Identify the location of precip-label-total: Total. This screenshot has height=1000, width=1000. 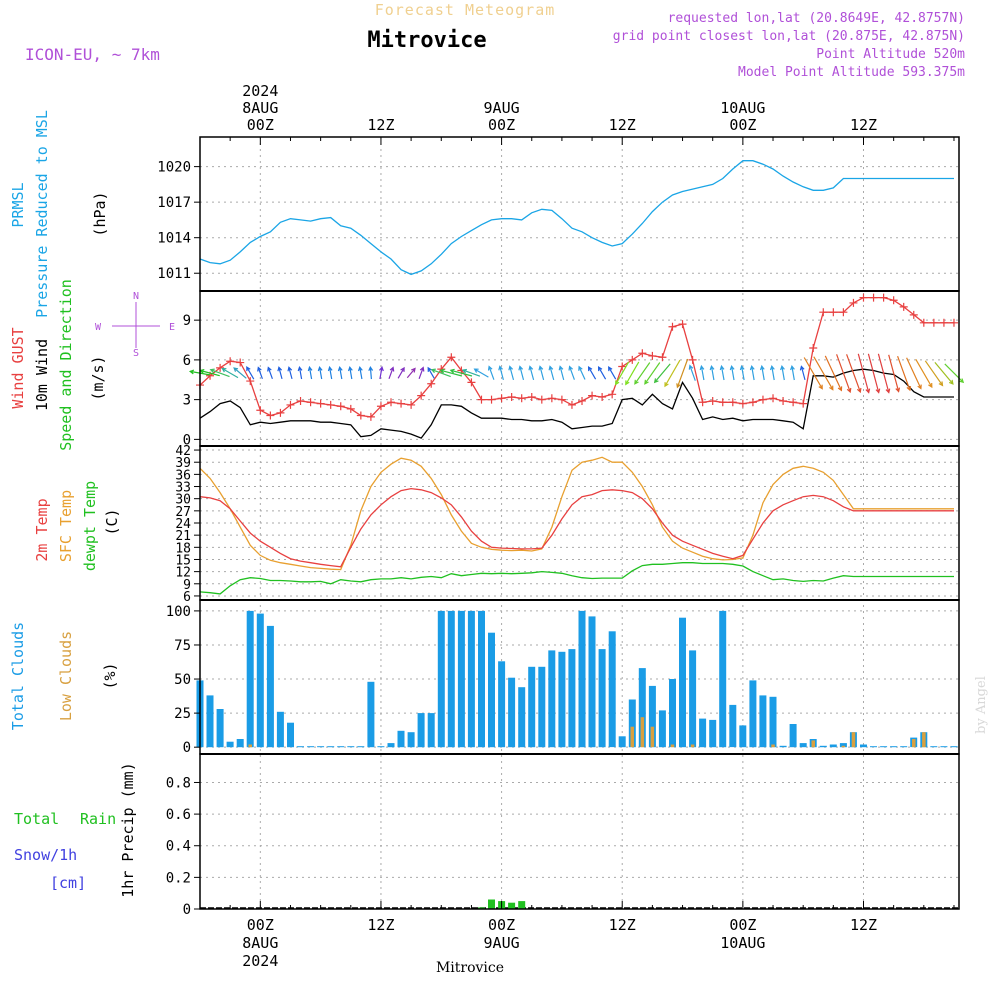
(36, 819).